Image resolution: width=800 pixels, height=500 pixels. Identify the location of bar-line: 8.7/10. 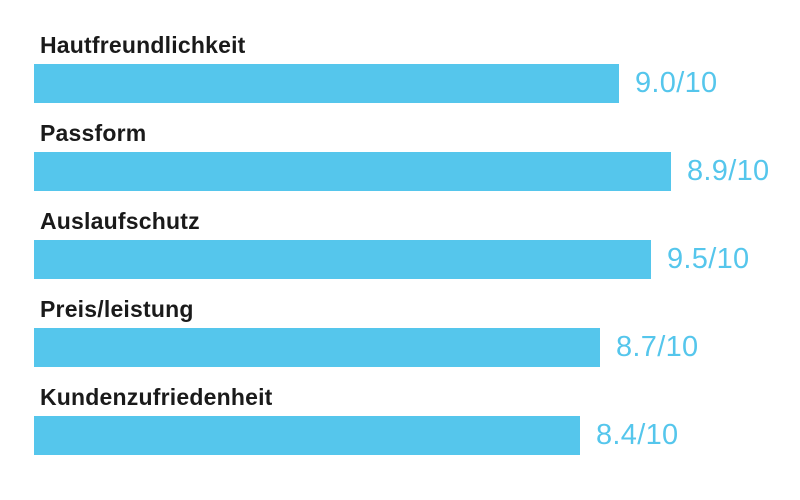
(417, 347).